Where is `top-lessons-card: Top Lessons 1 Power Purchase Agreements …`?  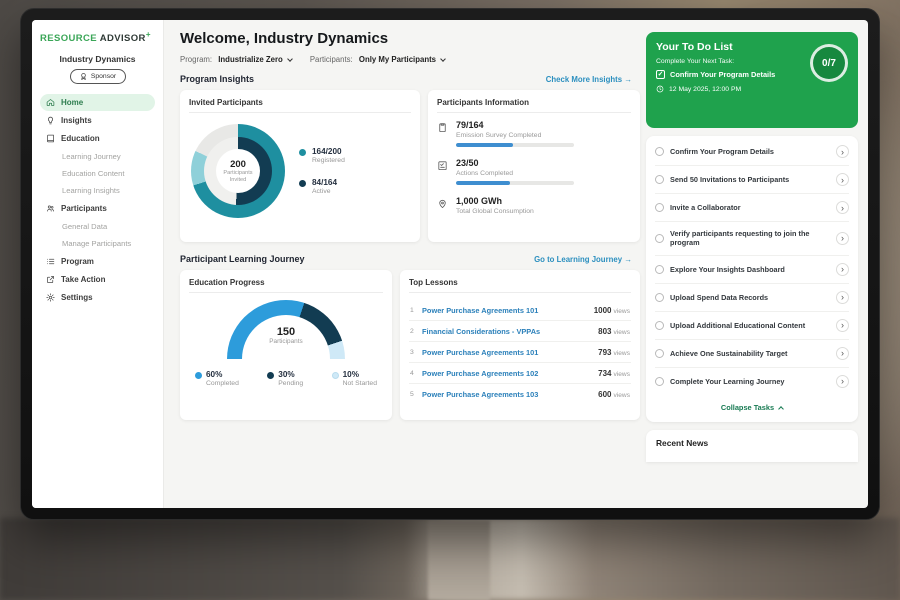
top-lessons-card: Top Lessons 1 Power Purchase Agreements … is located at coordinates (520, 345).